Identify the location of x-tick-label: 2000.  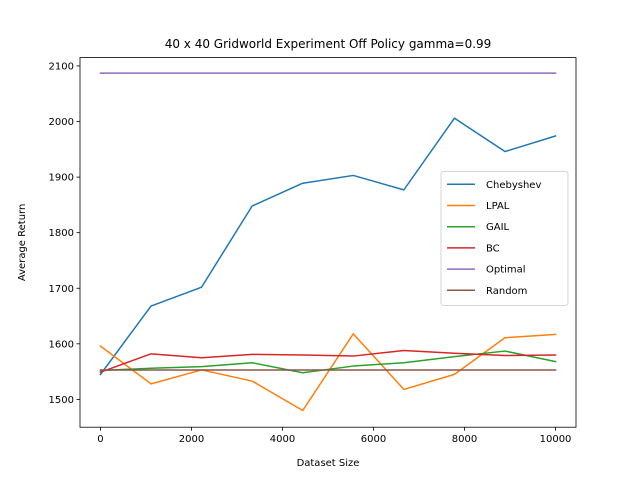
(191, 439).